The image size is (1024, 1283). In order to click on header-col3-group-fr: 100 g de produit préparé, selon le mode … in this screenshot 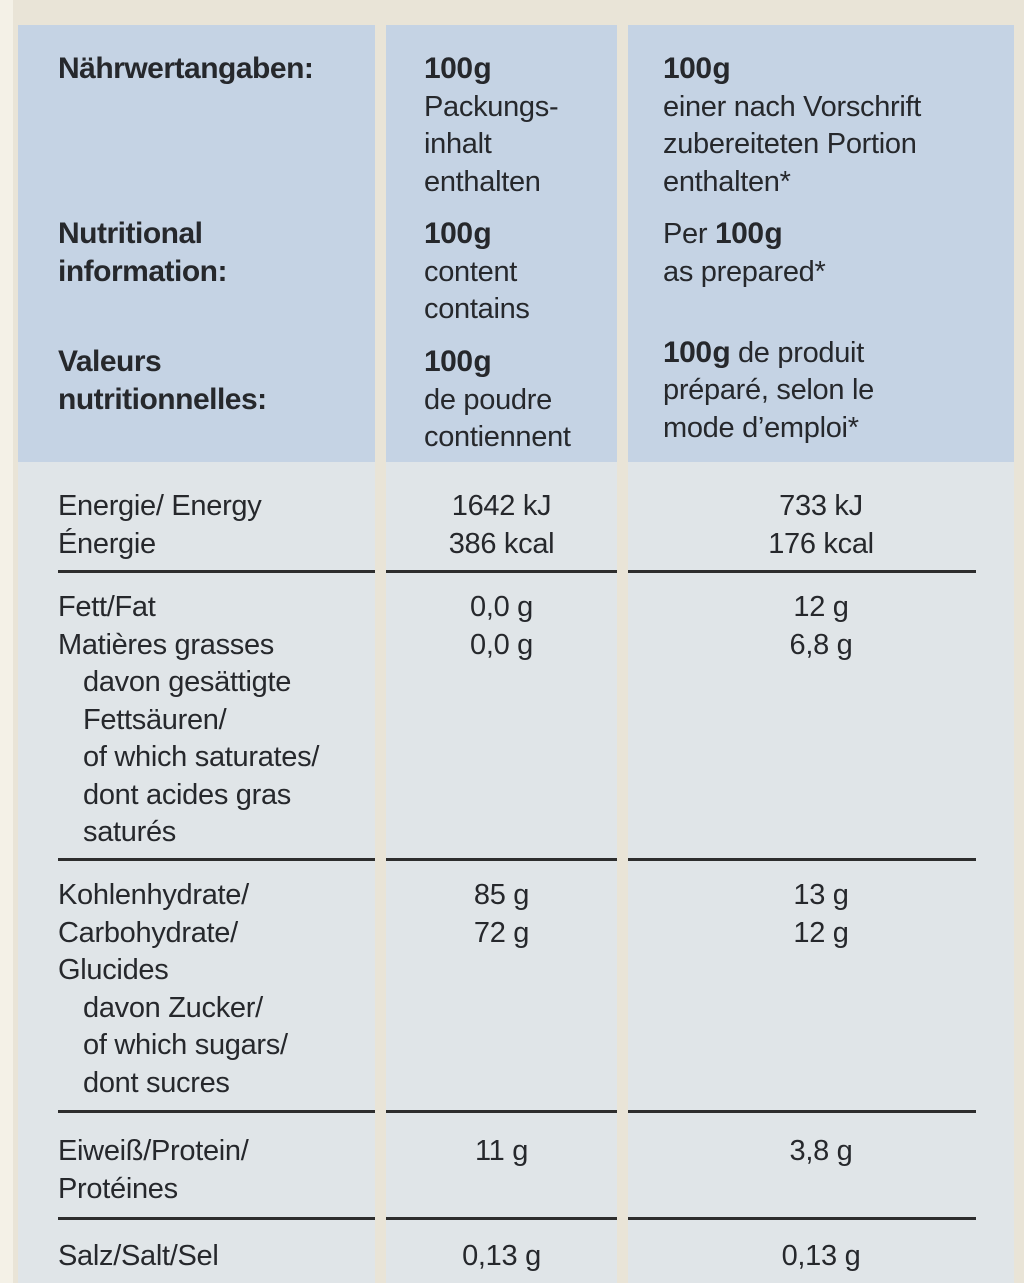, I will do `click(838, 391)`.